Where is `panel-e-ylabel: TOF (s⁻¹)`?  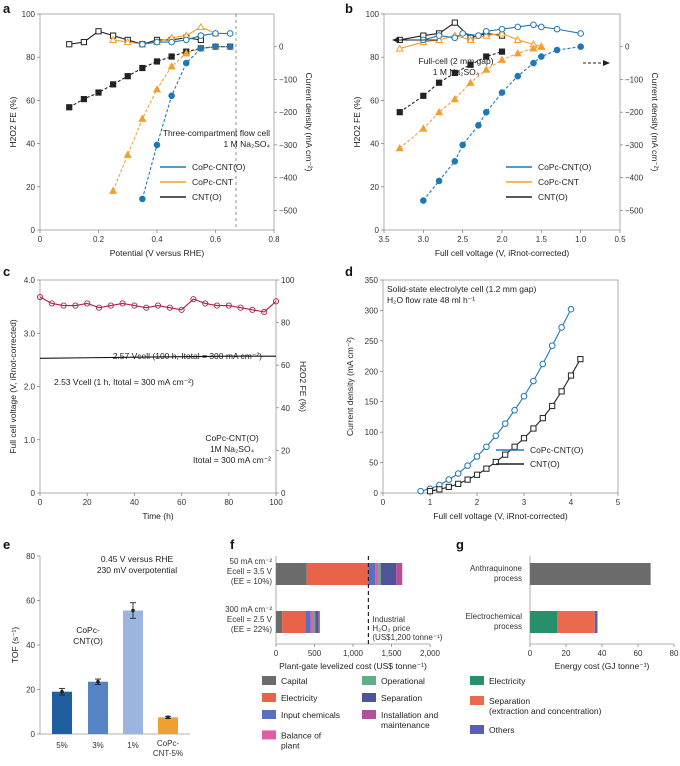
panel-e-ylabel: TOF (s⁻¹) is located at coordinates (15, 645).